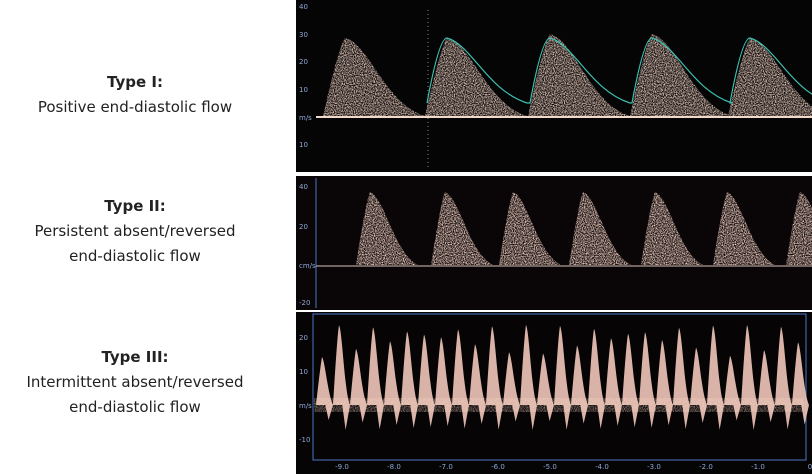 The width and height of the screenshot is (812, 474). What do you see at coordinates (446, 467) in the screenshot?
I see `time-label: -7.0` at bounding box center [446, 467].